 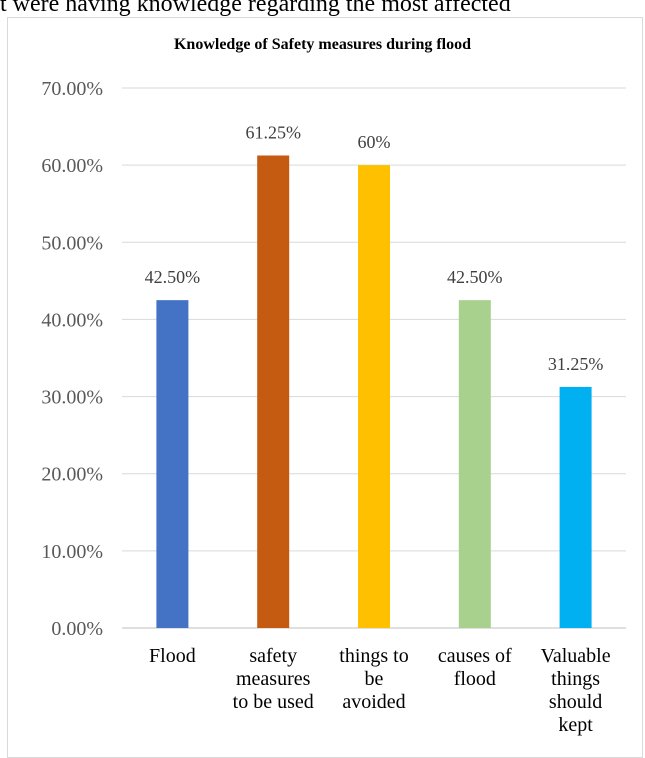 I want to click on y-tick-label: 10.00%, so click(x=72, y=552).